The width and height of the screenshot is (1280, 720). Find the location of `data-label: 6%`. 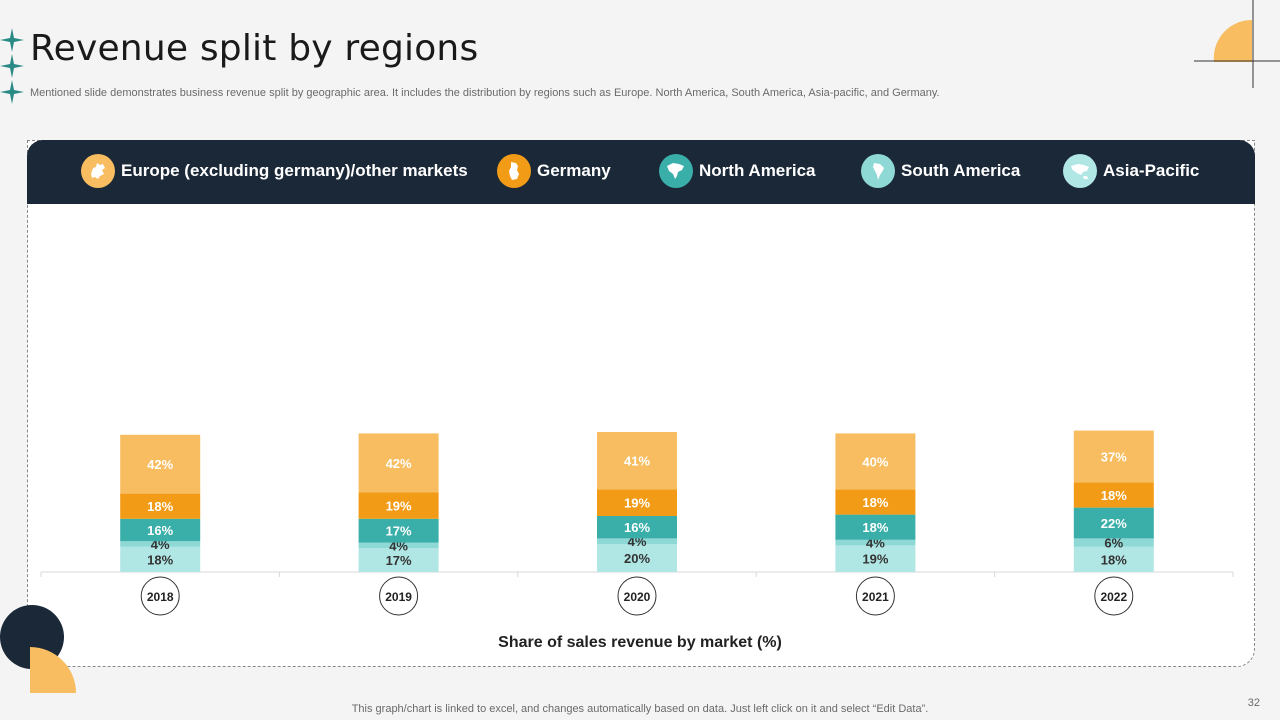

data-label: 6% is located at coordinates (1113, 543).